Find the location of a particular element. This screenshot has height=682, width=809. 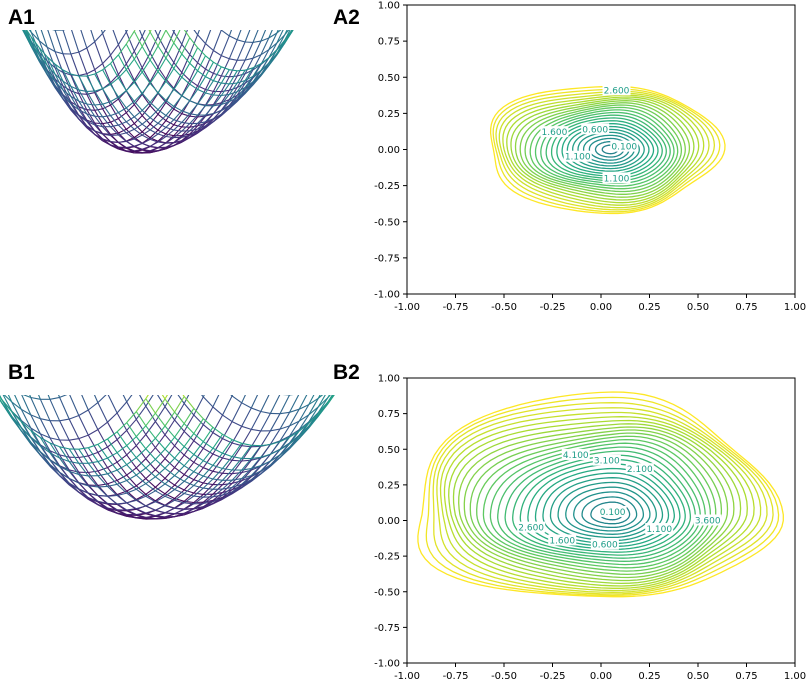

x-tick-label: -1.00 is located at coordinates (407, 307).